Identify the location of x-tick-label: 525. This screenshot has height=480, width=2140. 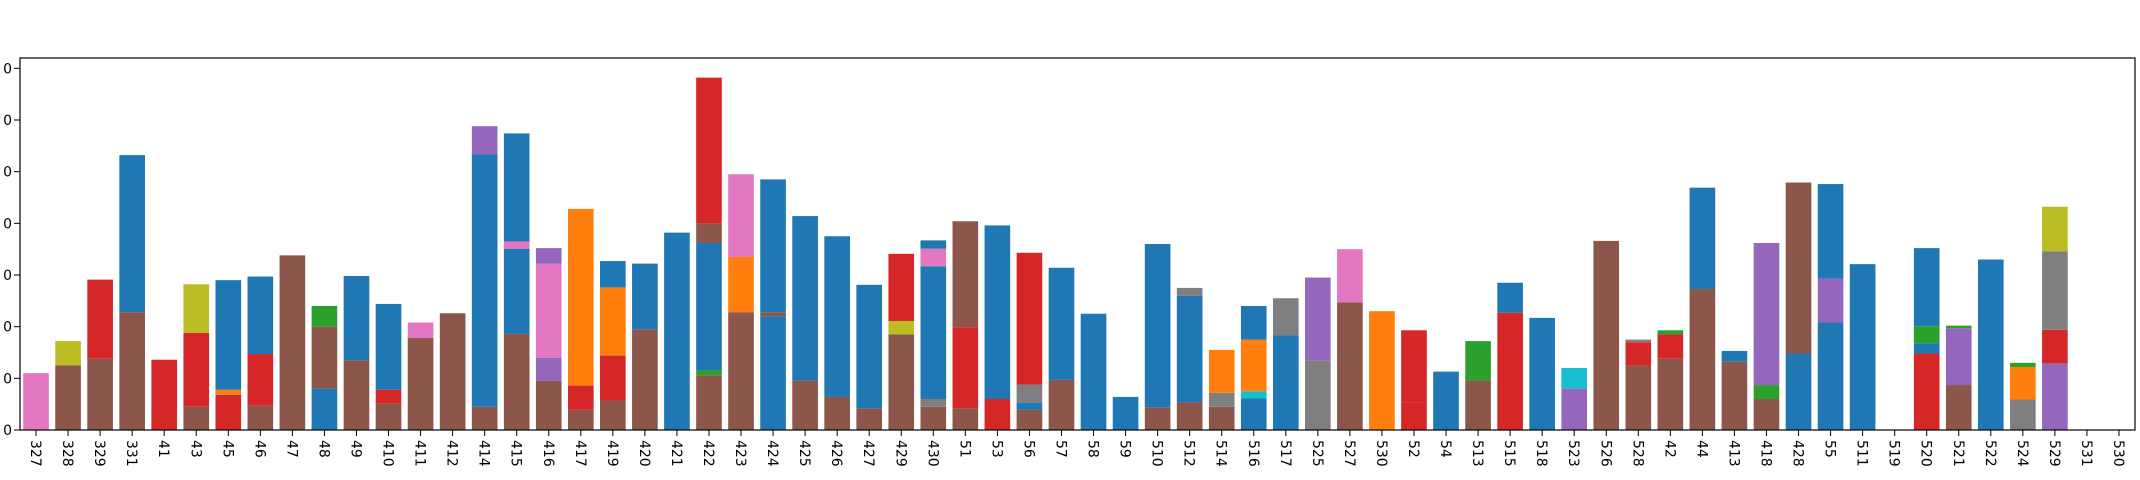
(1317, 453).